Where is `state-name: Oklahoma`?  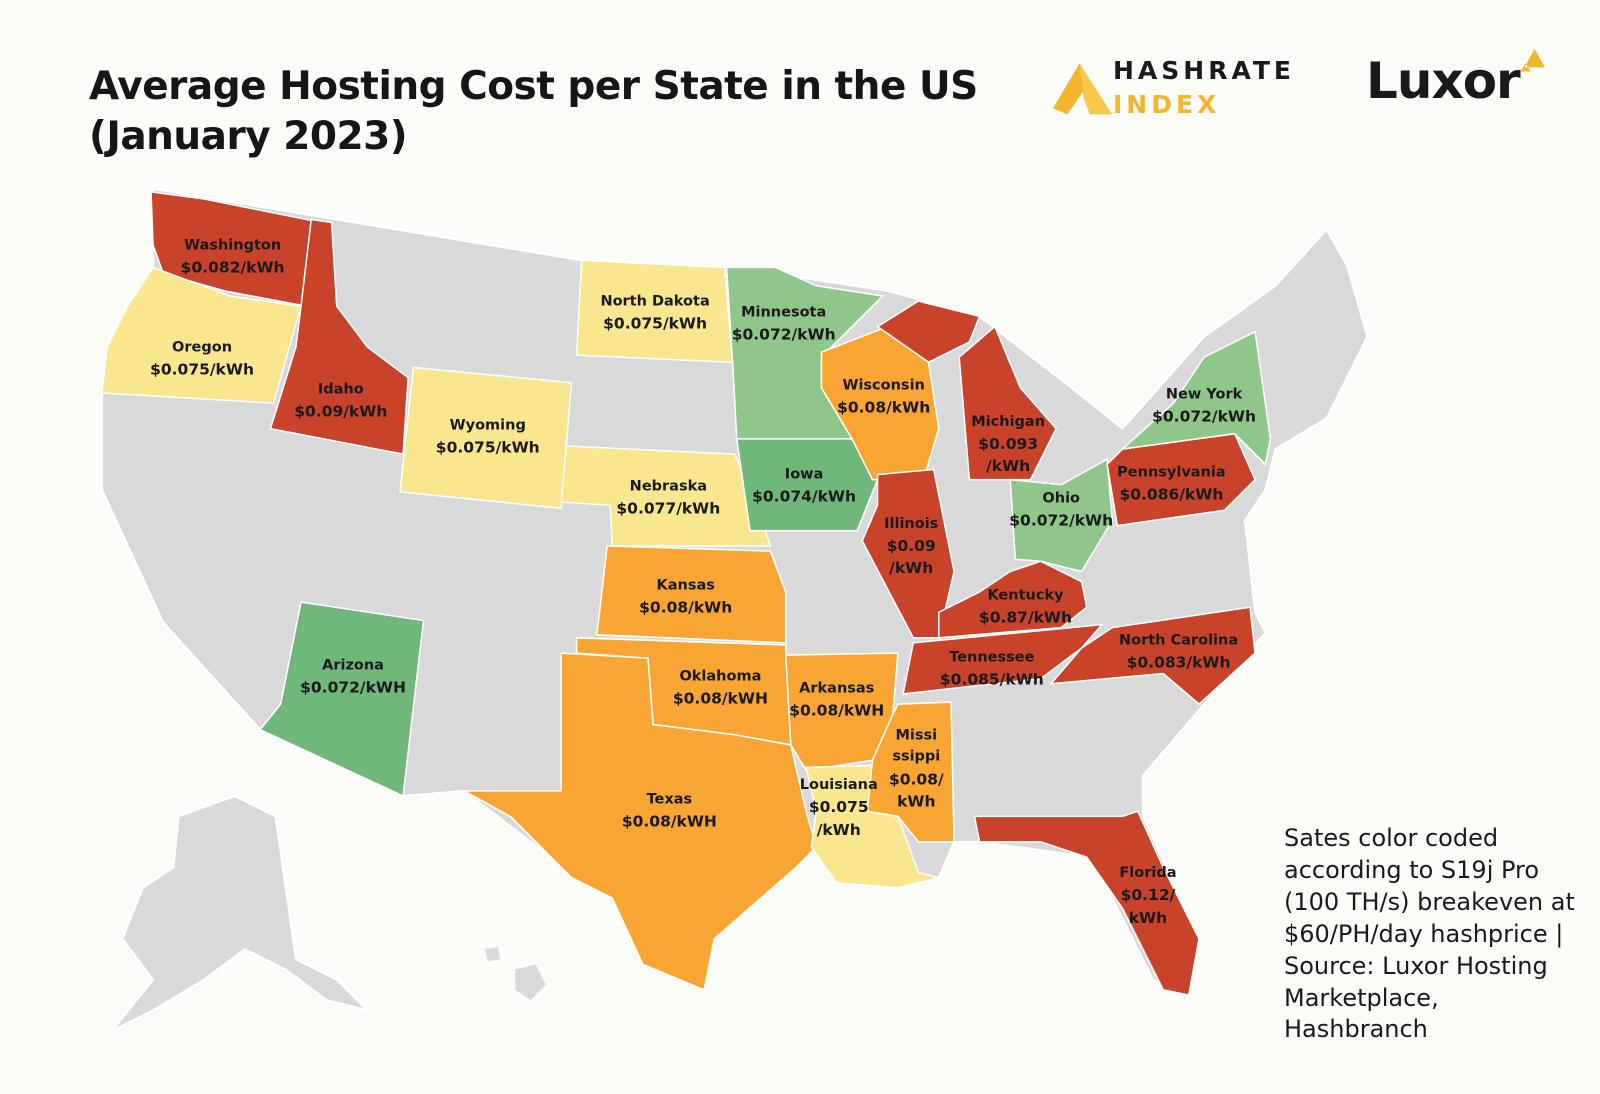
state-name: Oklahoma is located at coordinates (720, 676).